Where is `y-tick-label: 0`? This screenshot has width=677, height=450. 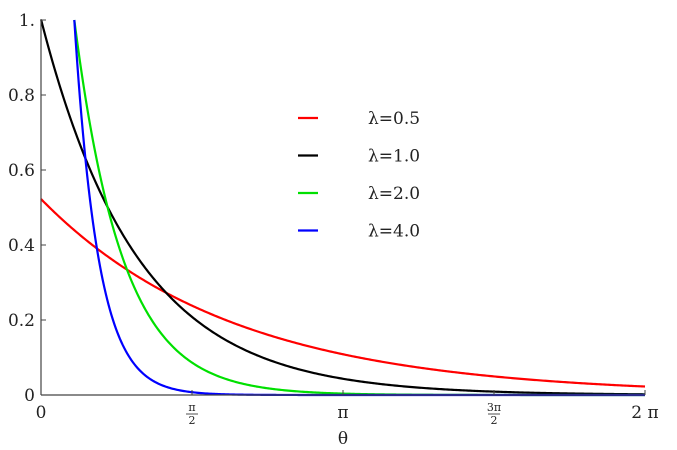 y-tick-label: 0 is located at coordinates (29, 396).